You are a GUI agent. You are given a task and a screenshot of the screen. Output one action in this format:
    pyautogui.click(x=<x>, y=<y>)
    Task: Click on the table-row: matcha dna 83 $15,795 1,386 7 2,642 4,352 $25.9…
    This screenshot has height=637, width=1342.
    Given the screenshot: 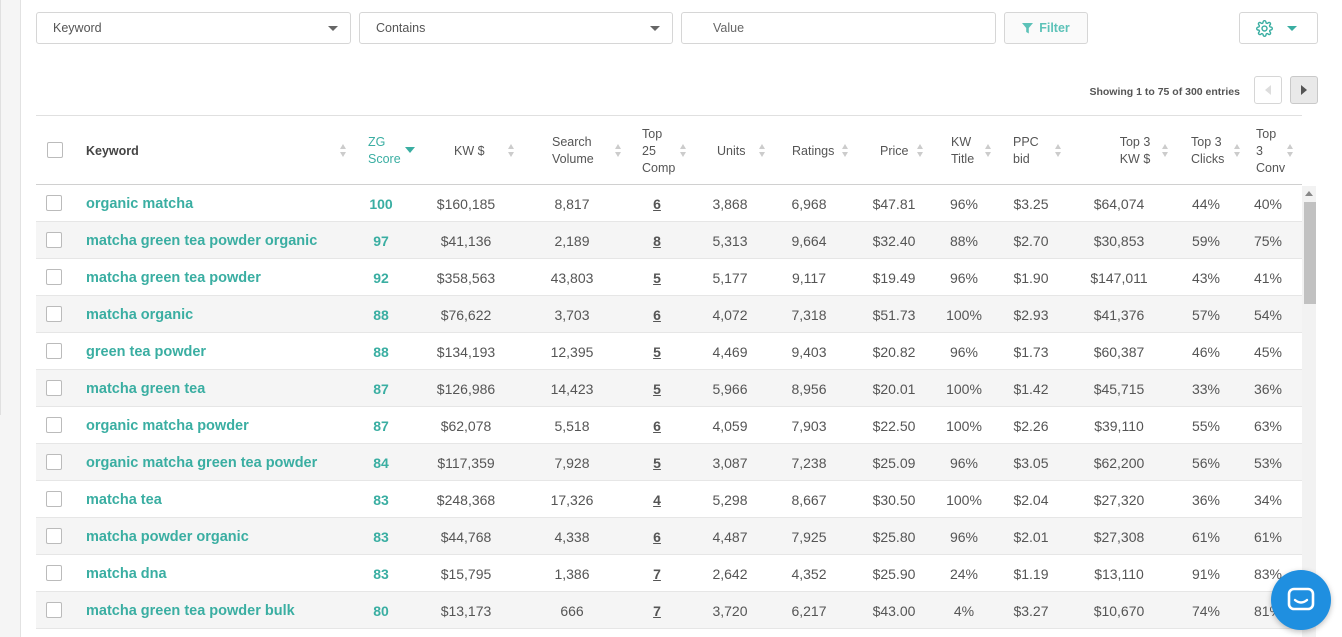 What is the action you would take?
    pyautogui.click(x=669, y=573)
    